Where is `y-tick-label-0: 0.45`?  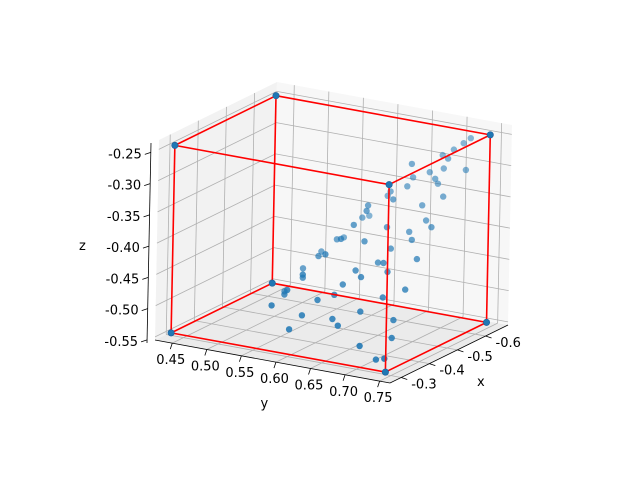
y-tick-label-0: 0.45 is located at coordinates (170, 360).